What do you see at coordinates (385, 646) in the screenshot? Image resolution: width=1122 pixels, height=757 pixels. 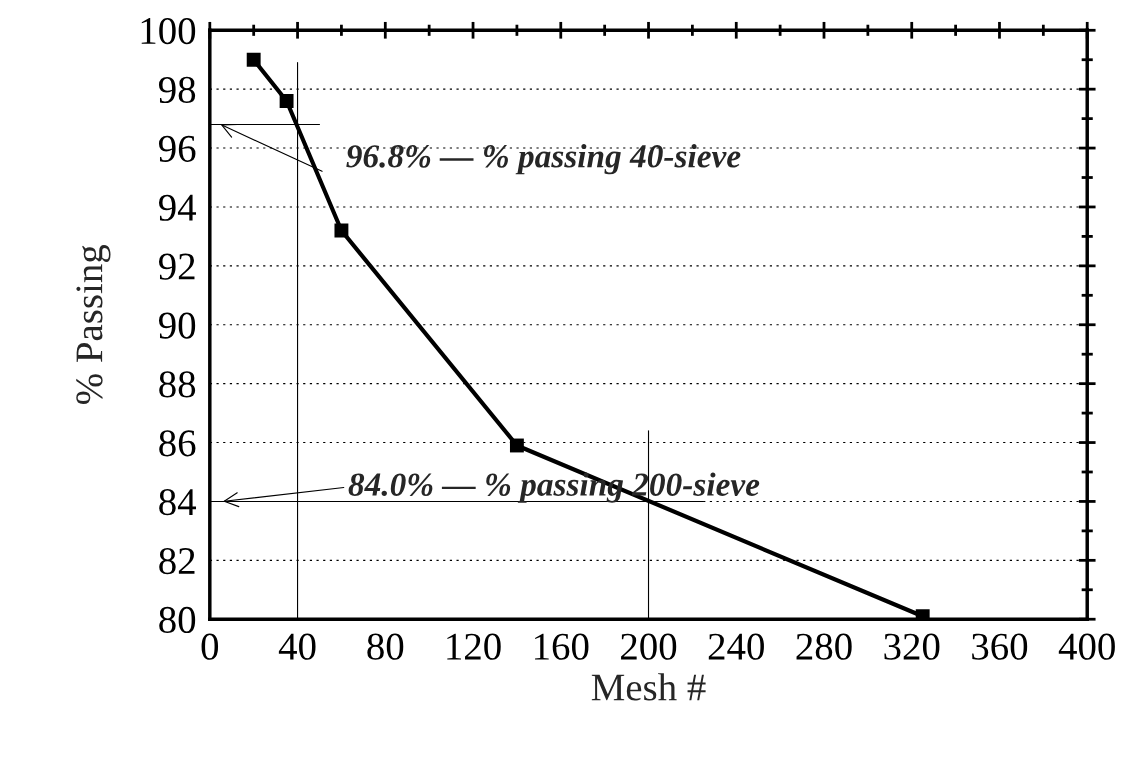 I see `x-tick-label: 80` at bounding box center [385, 646].